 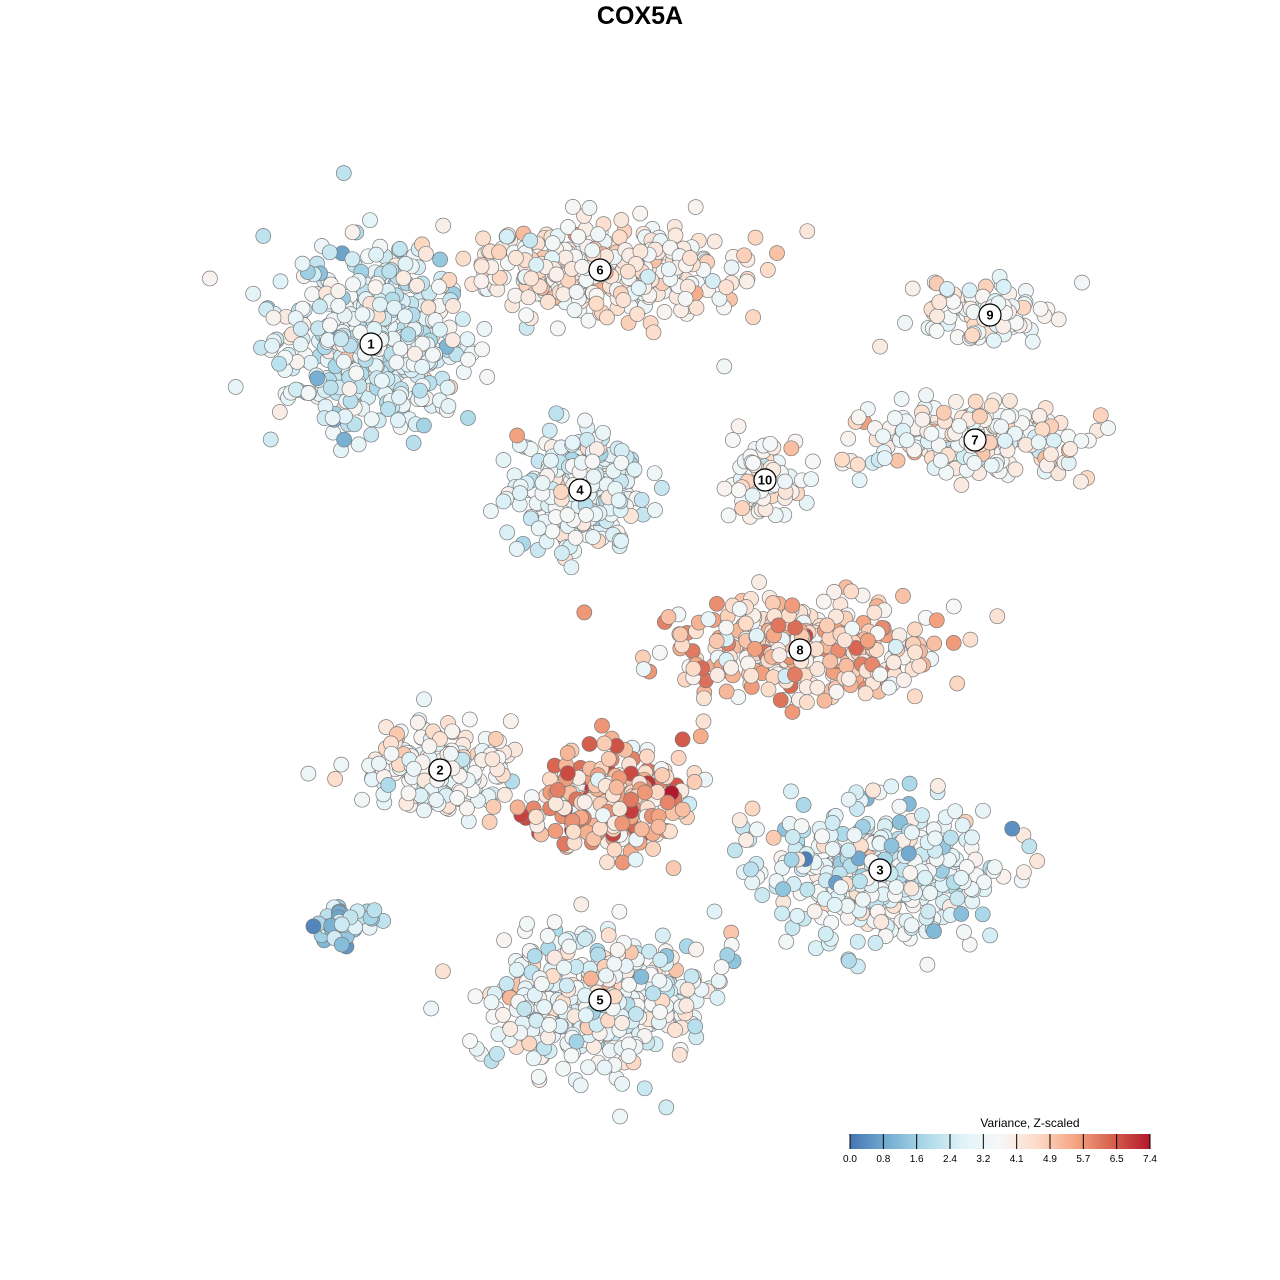 What do you see at coordinates (883, 1159) in the screenshot?
I see `legend-tick-label: 0.8` at bounding box center [883, 1159].